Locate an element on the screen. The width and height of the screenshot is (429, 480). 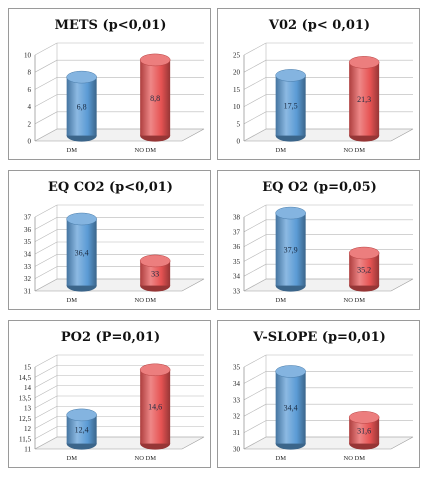
y-tick-label: 31 is located at coordinates (237, 433).